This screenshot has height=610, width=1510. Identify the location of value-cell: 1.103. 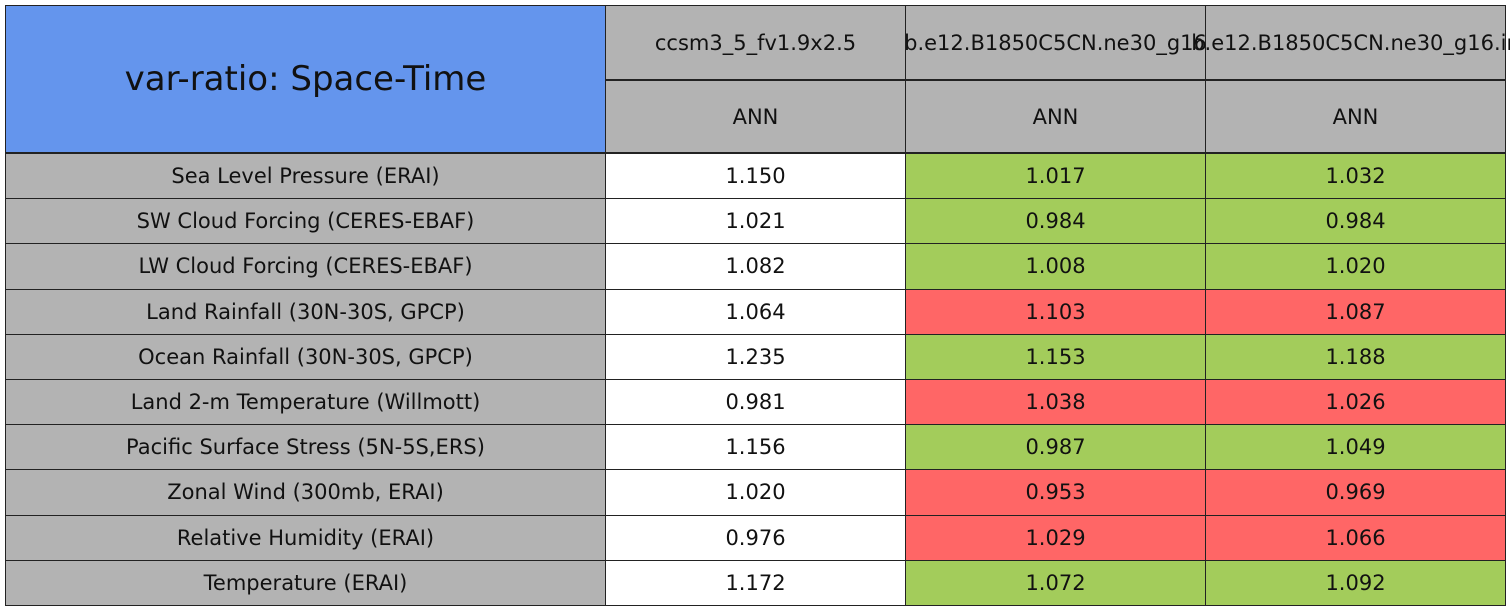
(1055, 311).